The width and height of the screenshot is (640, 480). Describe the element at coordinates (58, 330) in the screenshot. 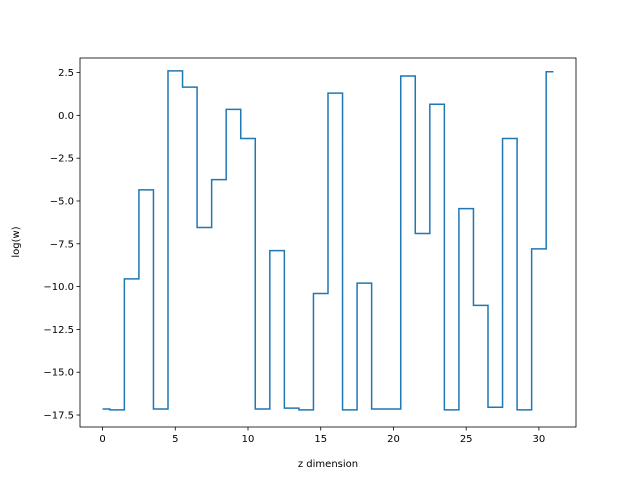

I see `y-tick-label: −12.5` at that location.